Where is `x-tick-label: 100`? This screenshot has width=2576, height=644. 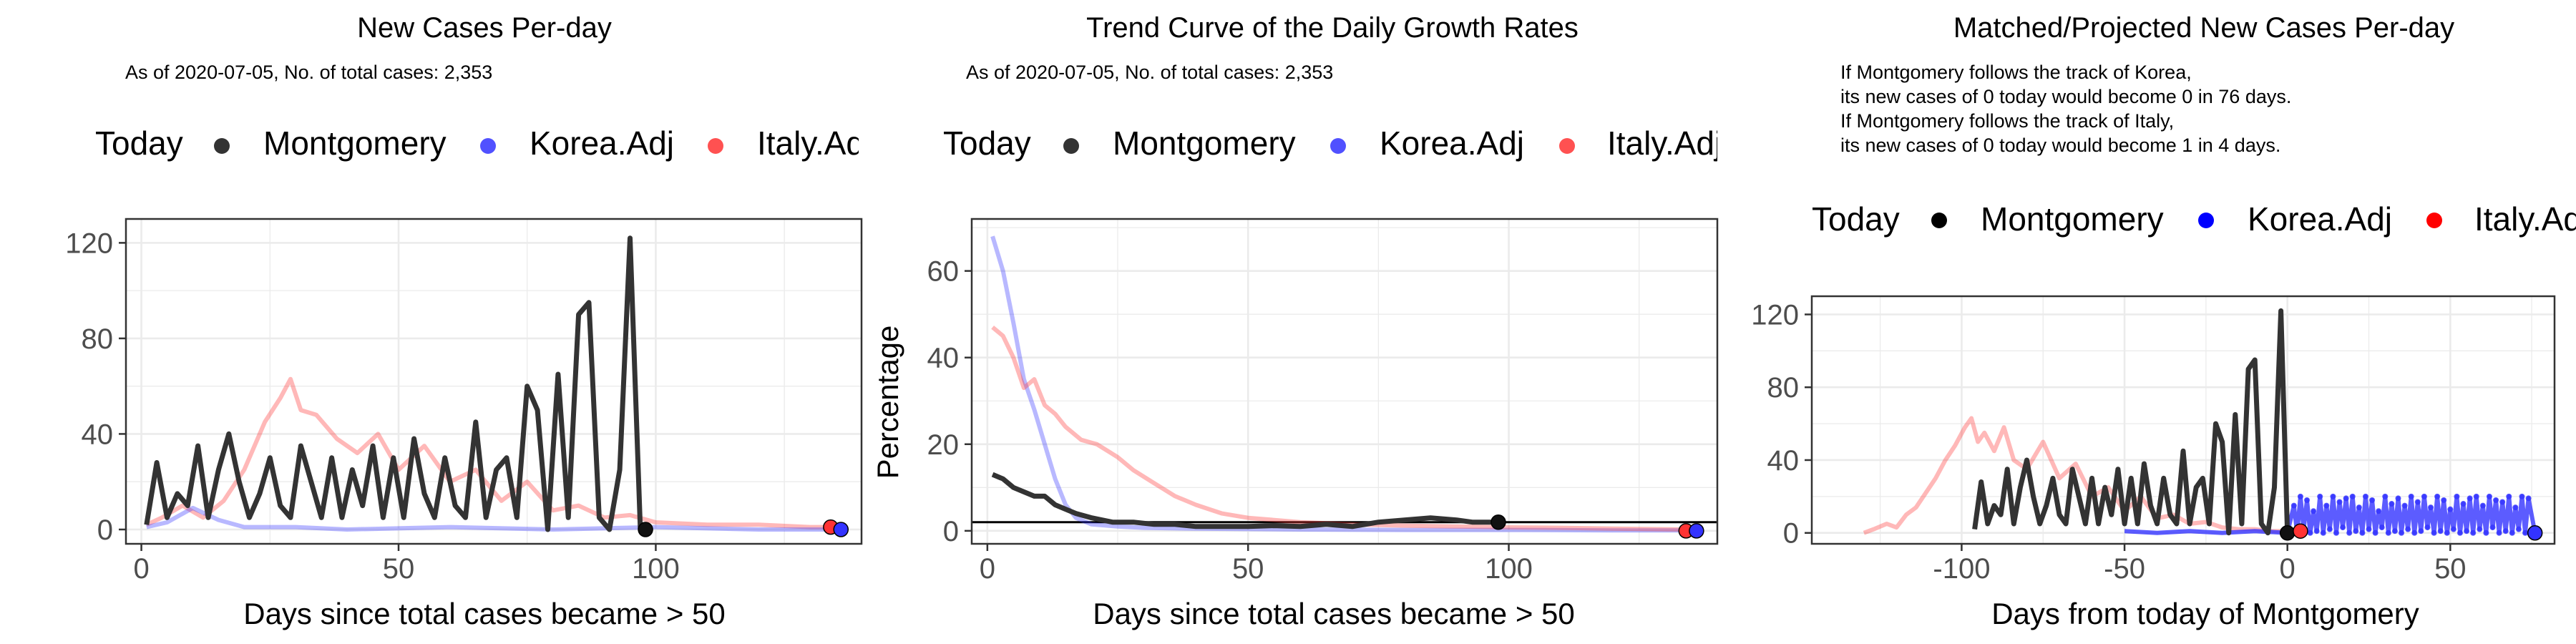 x-tick-label: 100 is located at coordinates (1509, 569).